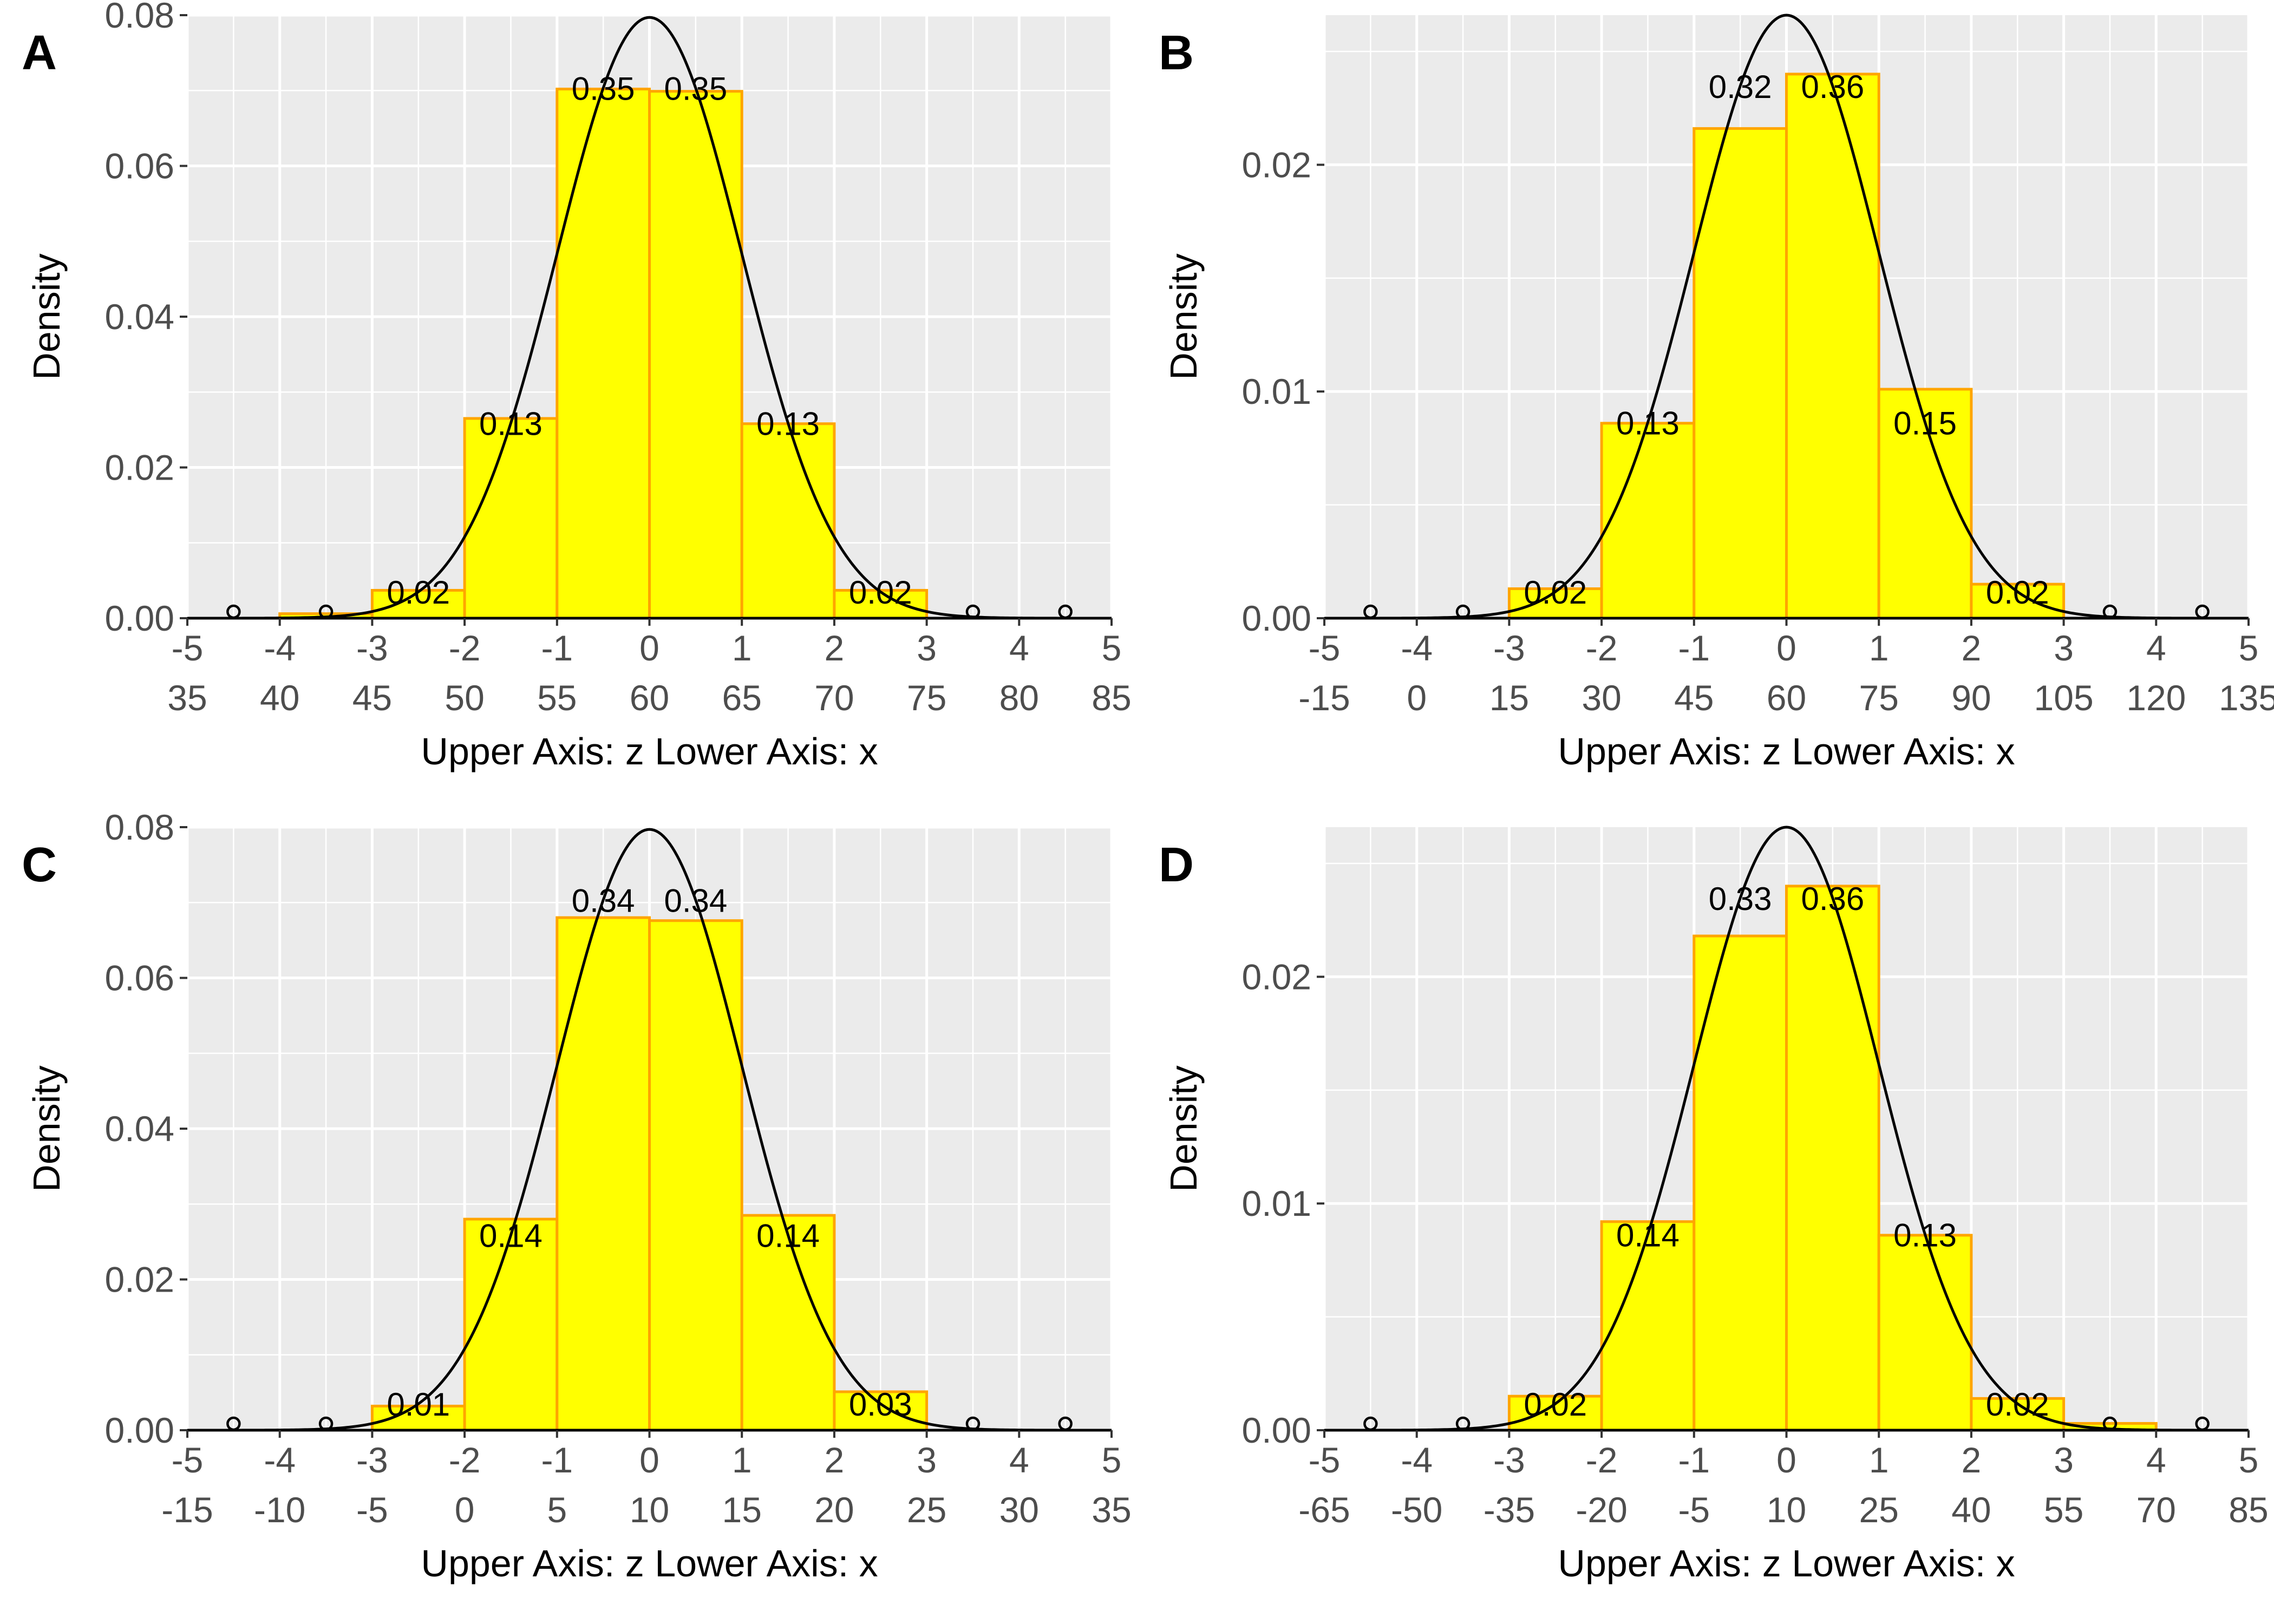 The height and width of the screenshot is (1624, 2274). What do you see at coordinates (1417, 1510) in the screenshot?
I see `lower-axis-tick-label: -50` at bounding box center [1417, 1510].